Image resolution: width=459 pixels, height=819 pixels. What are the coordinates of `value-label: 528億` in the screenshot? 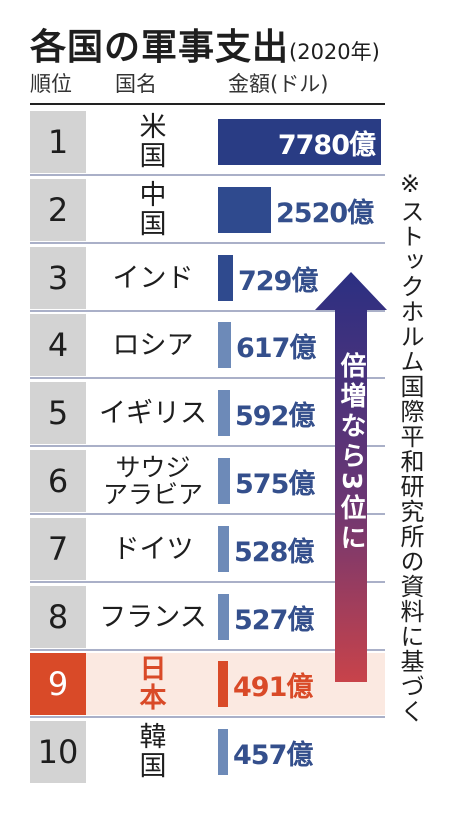 It's located at (274, 552).